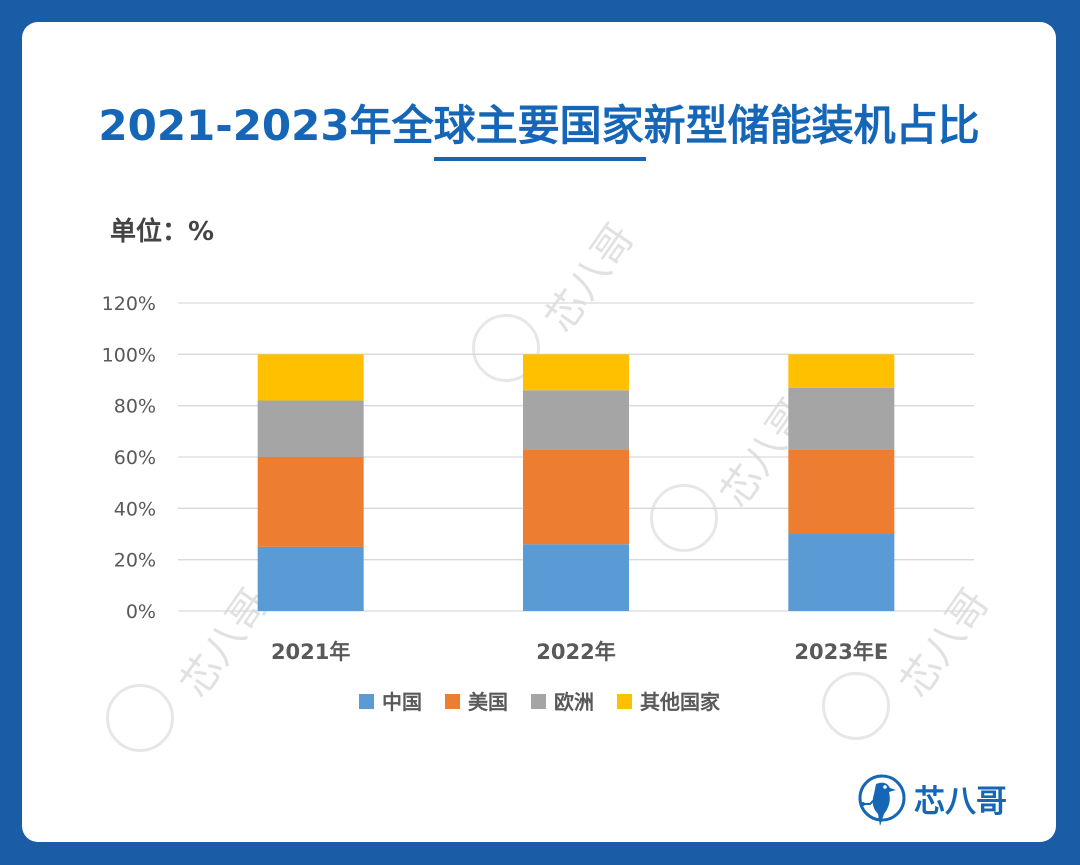 This screenshot has height=865, width=1080. Describe the element at coordinates (135, 509) in the screenshot. I see `y-tick-label: 40%` at that location.